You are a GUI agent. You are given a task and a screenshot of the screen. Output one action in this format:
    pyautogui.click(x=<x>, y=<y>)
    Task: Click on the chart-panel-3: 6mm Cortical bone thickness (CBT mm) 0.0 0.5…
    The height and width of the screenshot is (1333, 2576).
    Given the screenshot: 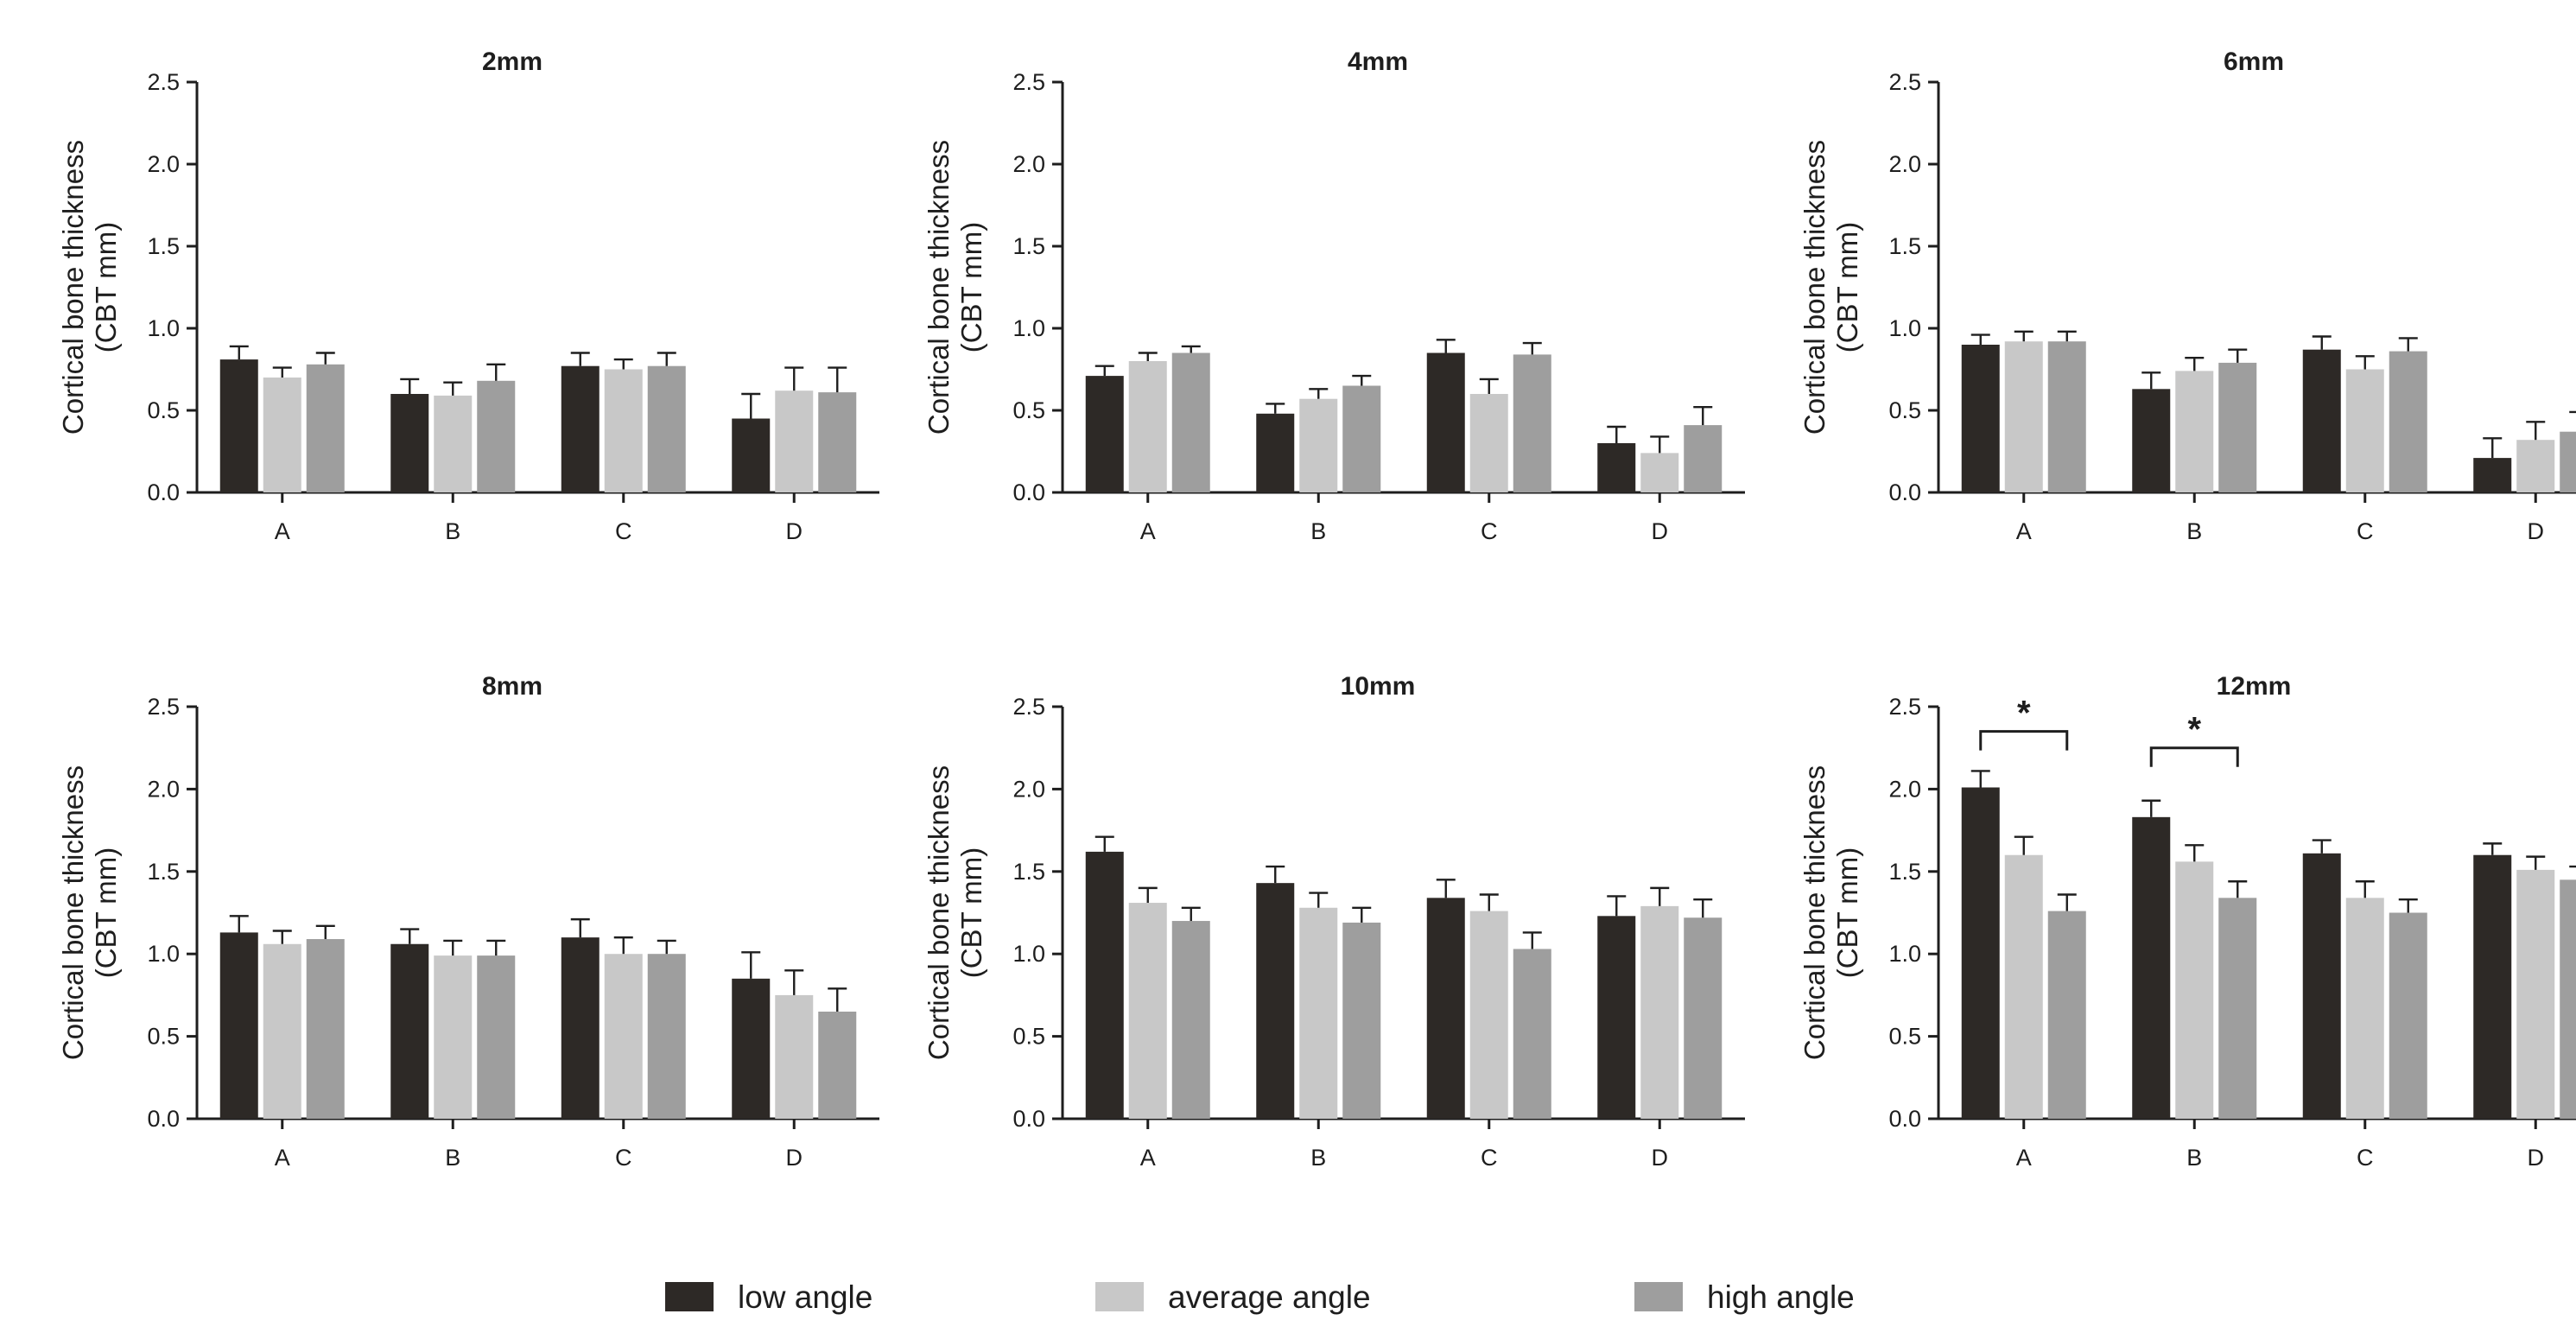 What is the action you would take?
    pyautogui.click(x=2187, y=296)
    